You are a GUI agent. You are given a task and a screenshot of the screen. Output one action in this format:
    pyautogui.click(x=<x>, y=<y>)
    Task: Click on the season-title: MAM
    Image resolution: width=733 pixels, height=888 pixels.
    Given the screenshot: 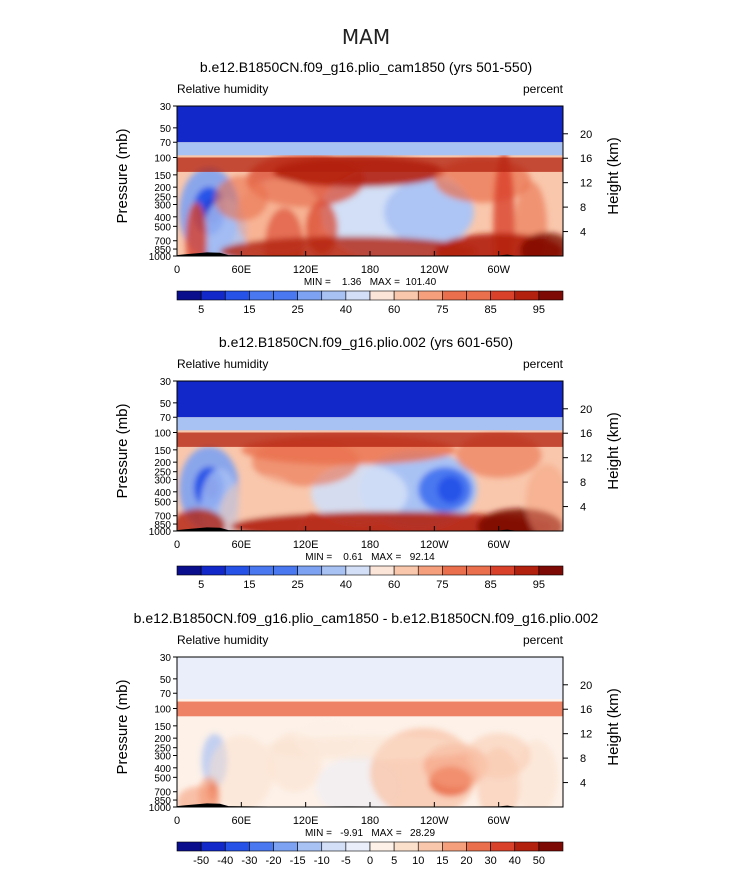 What is the action you would take?
    pyautogui.click(x=366, y=37)
    